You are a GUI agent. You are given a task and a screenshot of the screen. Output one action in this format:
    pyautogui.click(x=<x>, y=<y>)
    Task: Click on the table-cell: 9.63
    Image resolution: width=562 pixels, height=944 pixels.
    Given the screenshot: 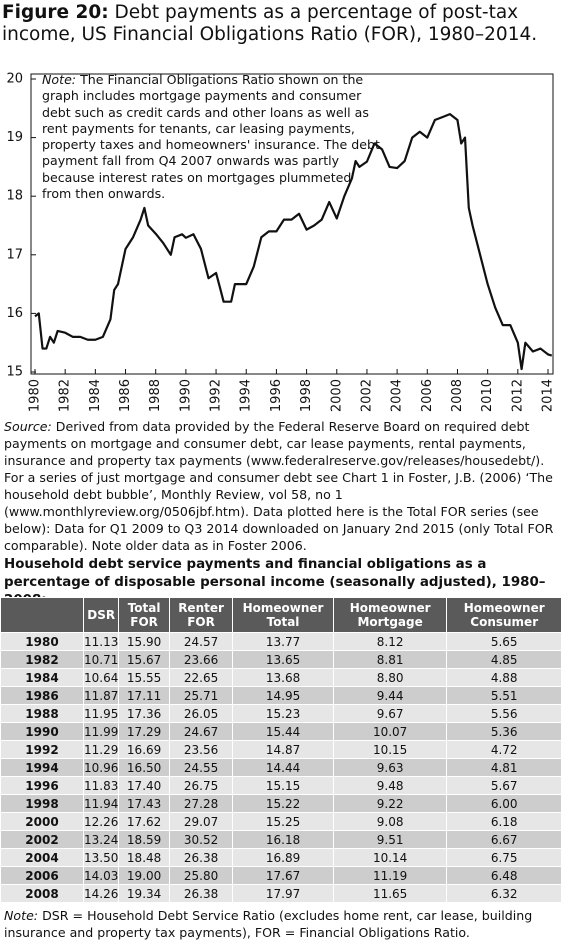 What is the action you would take?
    pyautogui.click(x=390, y=767)
    